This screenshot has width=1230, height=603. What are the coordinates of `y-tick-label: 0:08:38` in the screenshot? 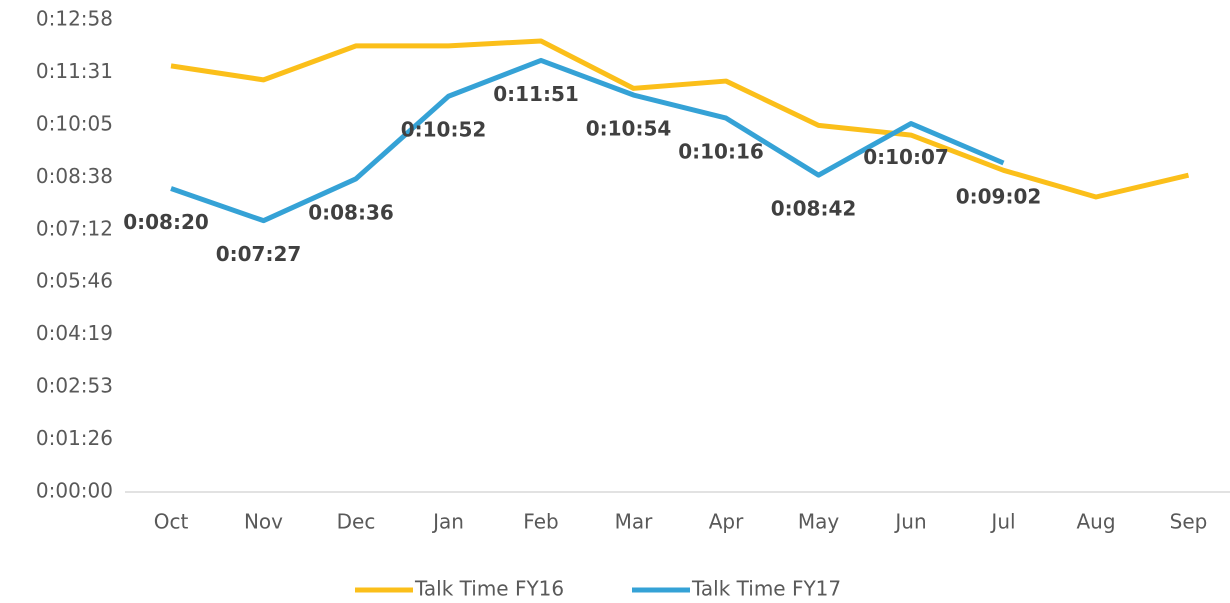 It's located at (74, 176).